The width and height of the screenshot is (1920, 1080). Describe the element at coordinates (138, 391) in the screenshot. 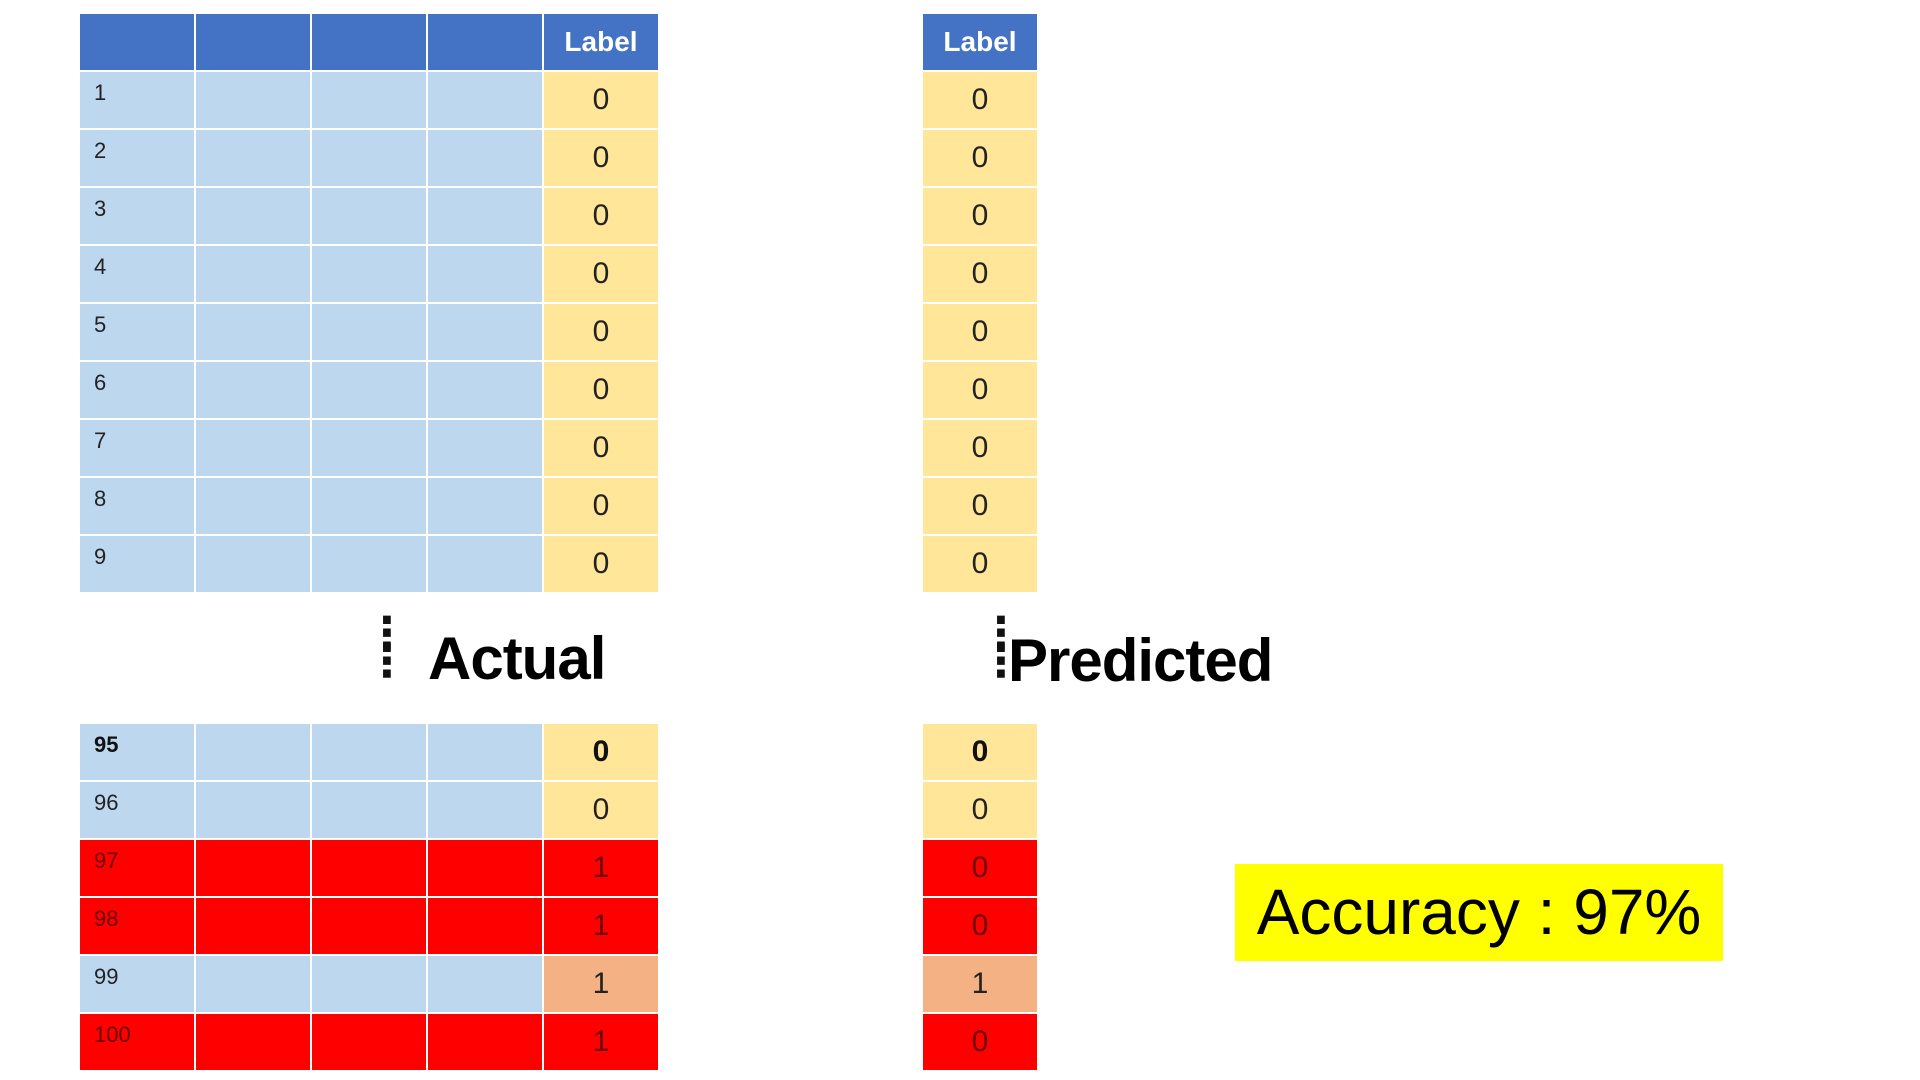

I see `row-index: 6` at that location.